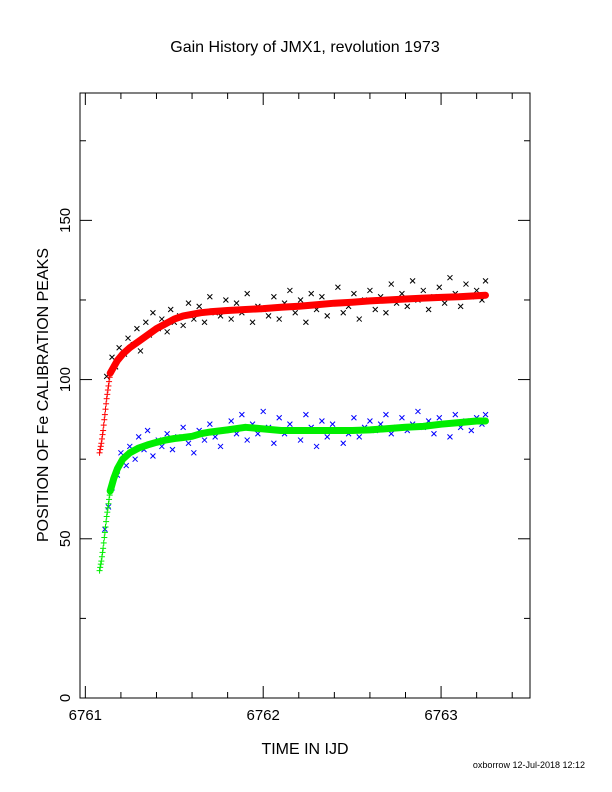  Describe the element at coordinates (305, 47) in the screenshot. I see `chart-title: Gain History of JMX1, revolution 1973` at that location.